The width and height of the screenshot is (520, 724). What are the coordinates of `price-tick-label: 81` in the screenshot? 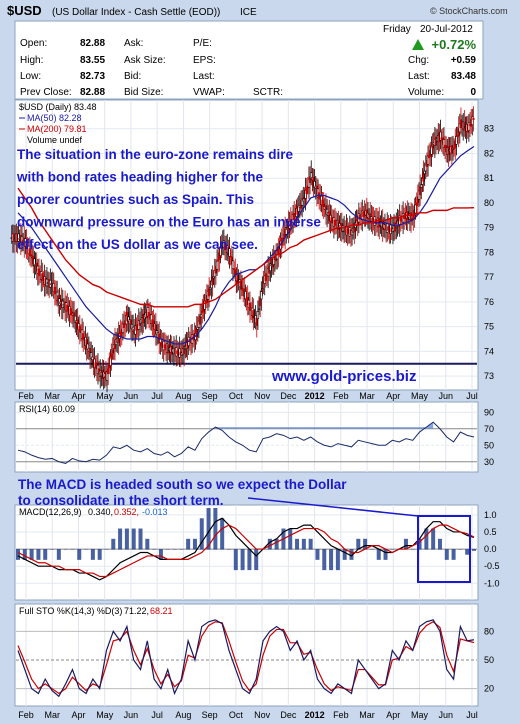 It's located at (489, 178).